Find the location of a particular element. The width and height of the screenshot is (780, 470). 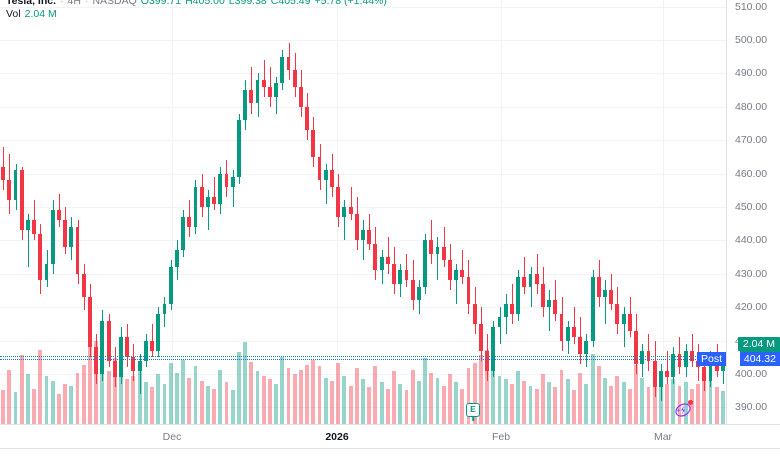

volume-badge: 2.04 M is located at coordinates (758, 344).